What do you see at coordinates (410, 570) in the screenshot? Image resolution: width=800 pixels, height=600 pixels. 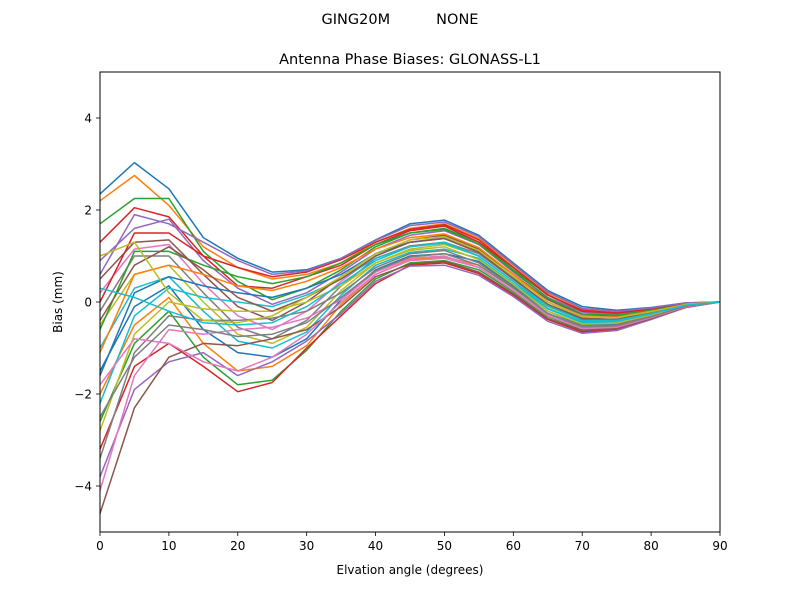 I see `x-axis-label: Elvation angle (degrees)` at bounding box center [410, 570].